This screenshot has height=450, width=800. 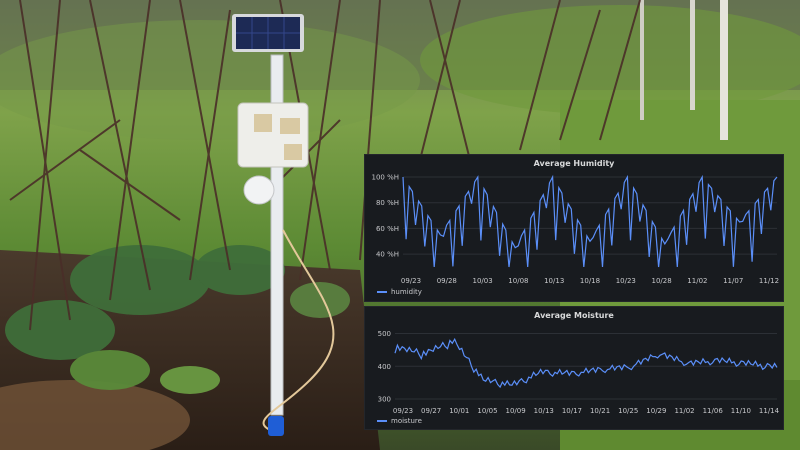 I want to click on x-tick-label: 10/08, so click(x=518, y=281).